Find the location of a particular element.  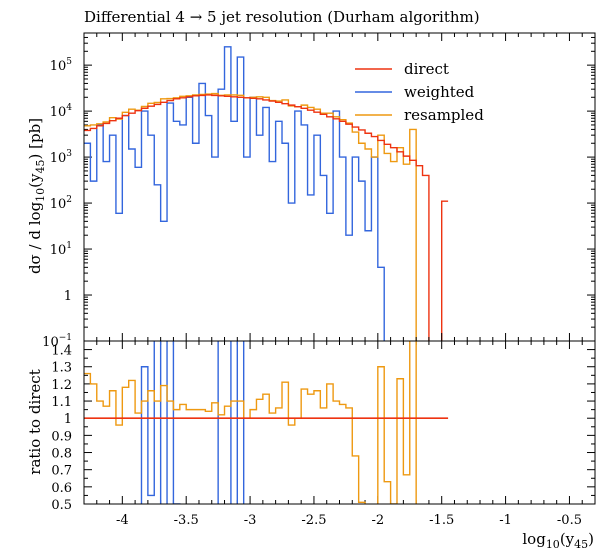

y-axis-label: dσ / d log10(y45) [pb] is located at coordinates (36, 196).